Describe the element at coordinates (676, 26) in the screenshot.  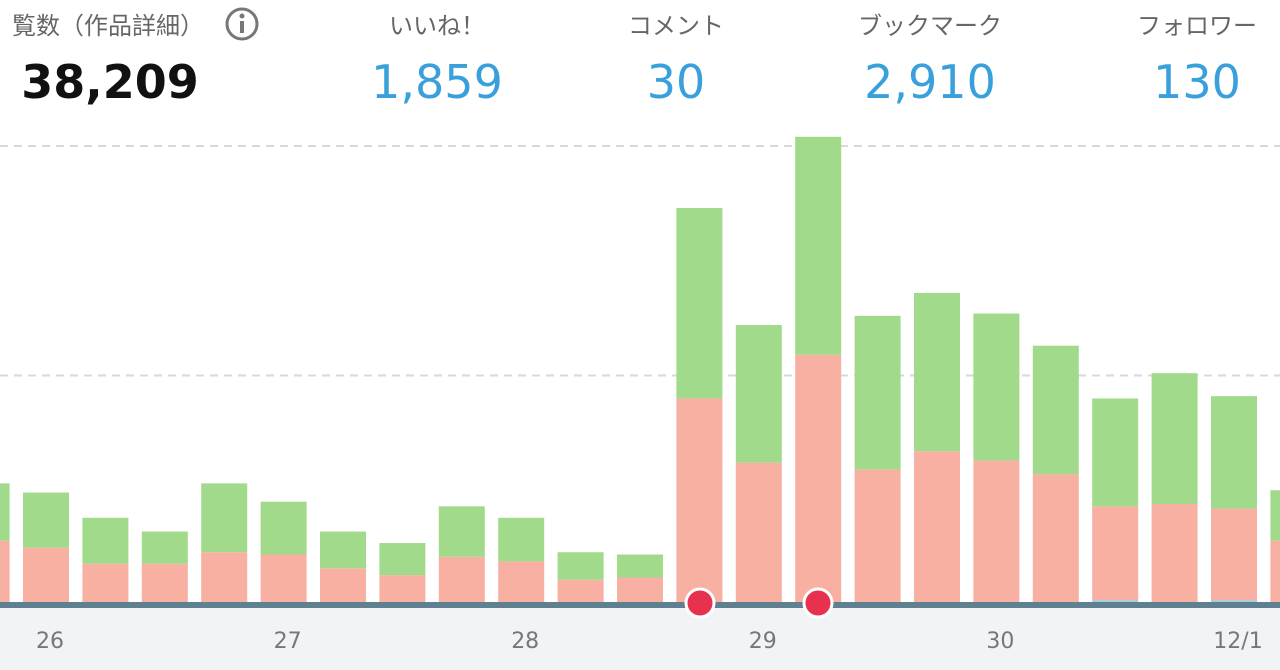
I see `stat-label: コメント` at that location.